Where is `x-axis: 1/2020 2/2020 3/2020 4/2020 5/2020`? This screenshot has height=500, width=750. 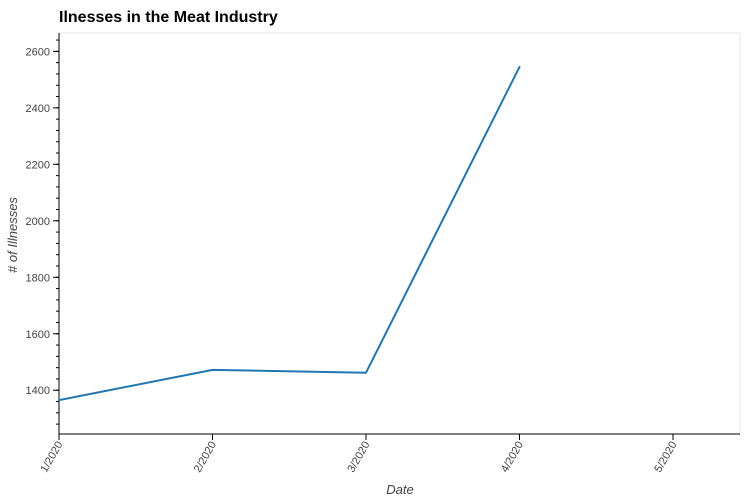 x-axis: 1/2020 2/2020 3/2020 4/2020 5/2020 is located at coordinates (389, 454).